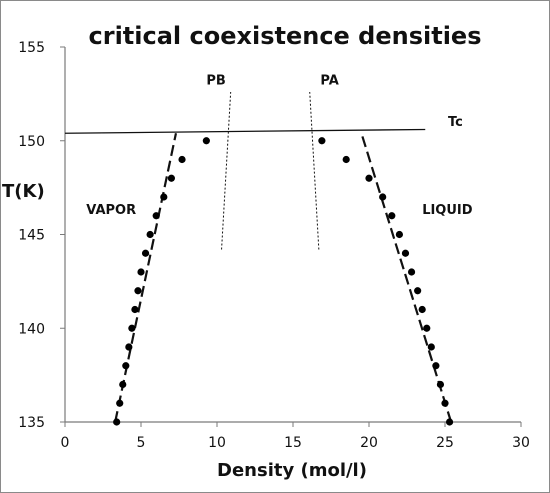 The image size is (550, 493). What do you see at coordinates (65, 443) in the screenshot?
I see `x-tick-label: 0` at bounding box center [65, 443].